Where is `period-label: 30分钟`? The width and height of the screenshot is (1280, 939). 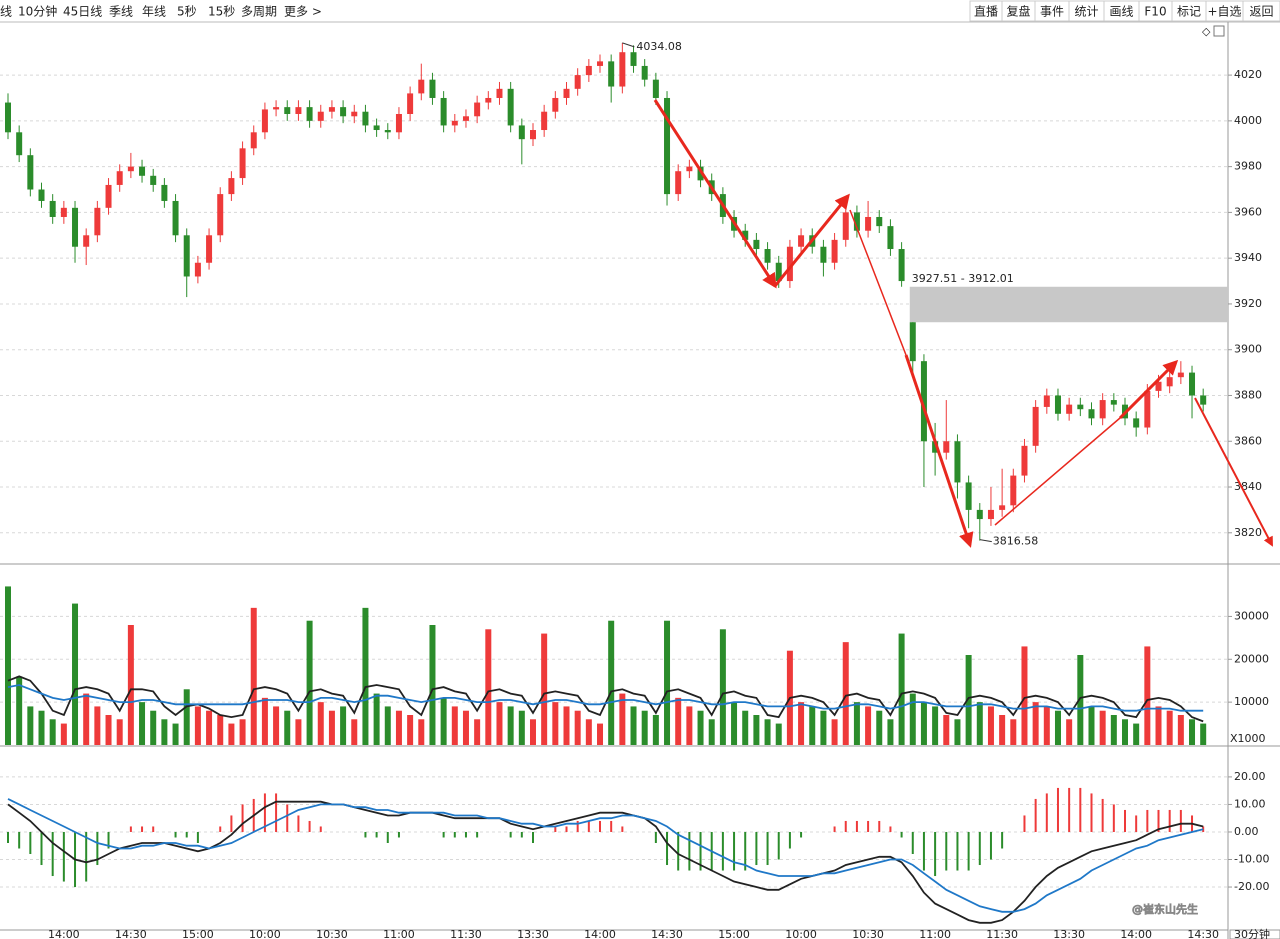
period-label: 30分钟 is located at coordinates (1252, 933).